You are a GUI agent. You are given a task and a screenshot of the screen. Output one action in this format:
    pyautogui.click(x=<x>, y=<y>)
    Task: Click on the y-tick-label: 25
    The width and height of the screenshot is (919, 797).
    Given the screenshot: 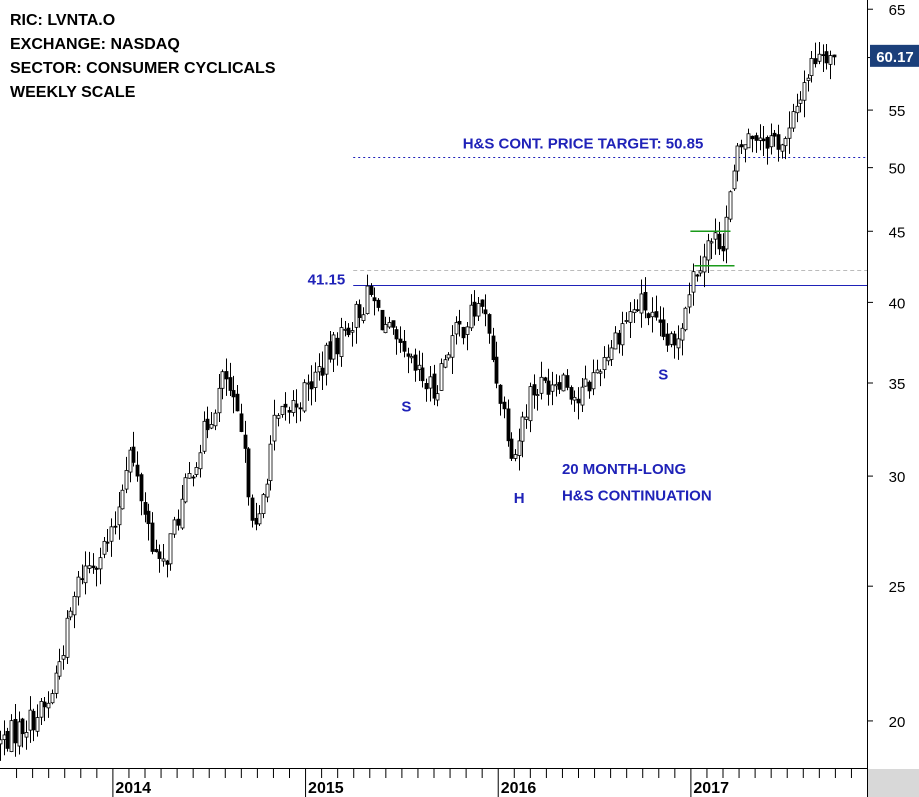 What is the action you would take?
    pyautogui.click(x=897, y=587)
    